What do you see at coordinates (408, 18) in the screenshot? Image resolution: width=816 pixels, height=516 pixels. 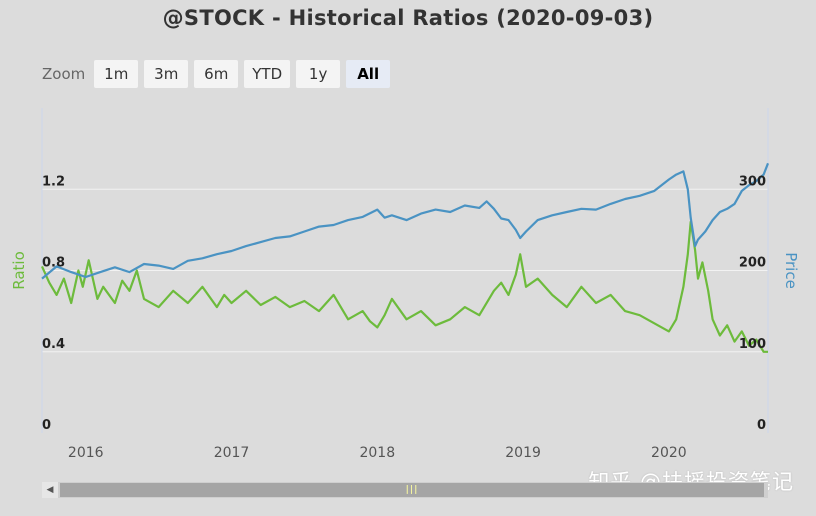 I see `chart-title: @STOCK - Historical Ratios (2020-09-03)` at bounding box center [408, 18].